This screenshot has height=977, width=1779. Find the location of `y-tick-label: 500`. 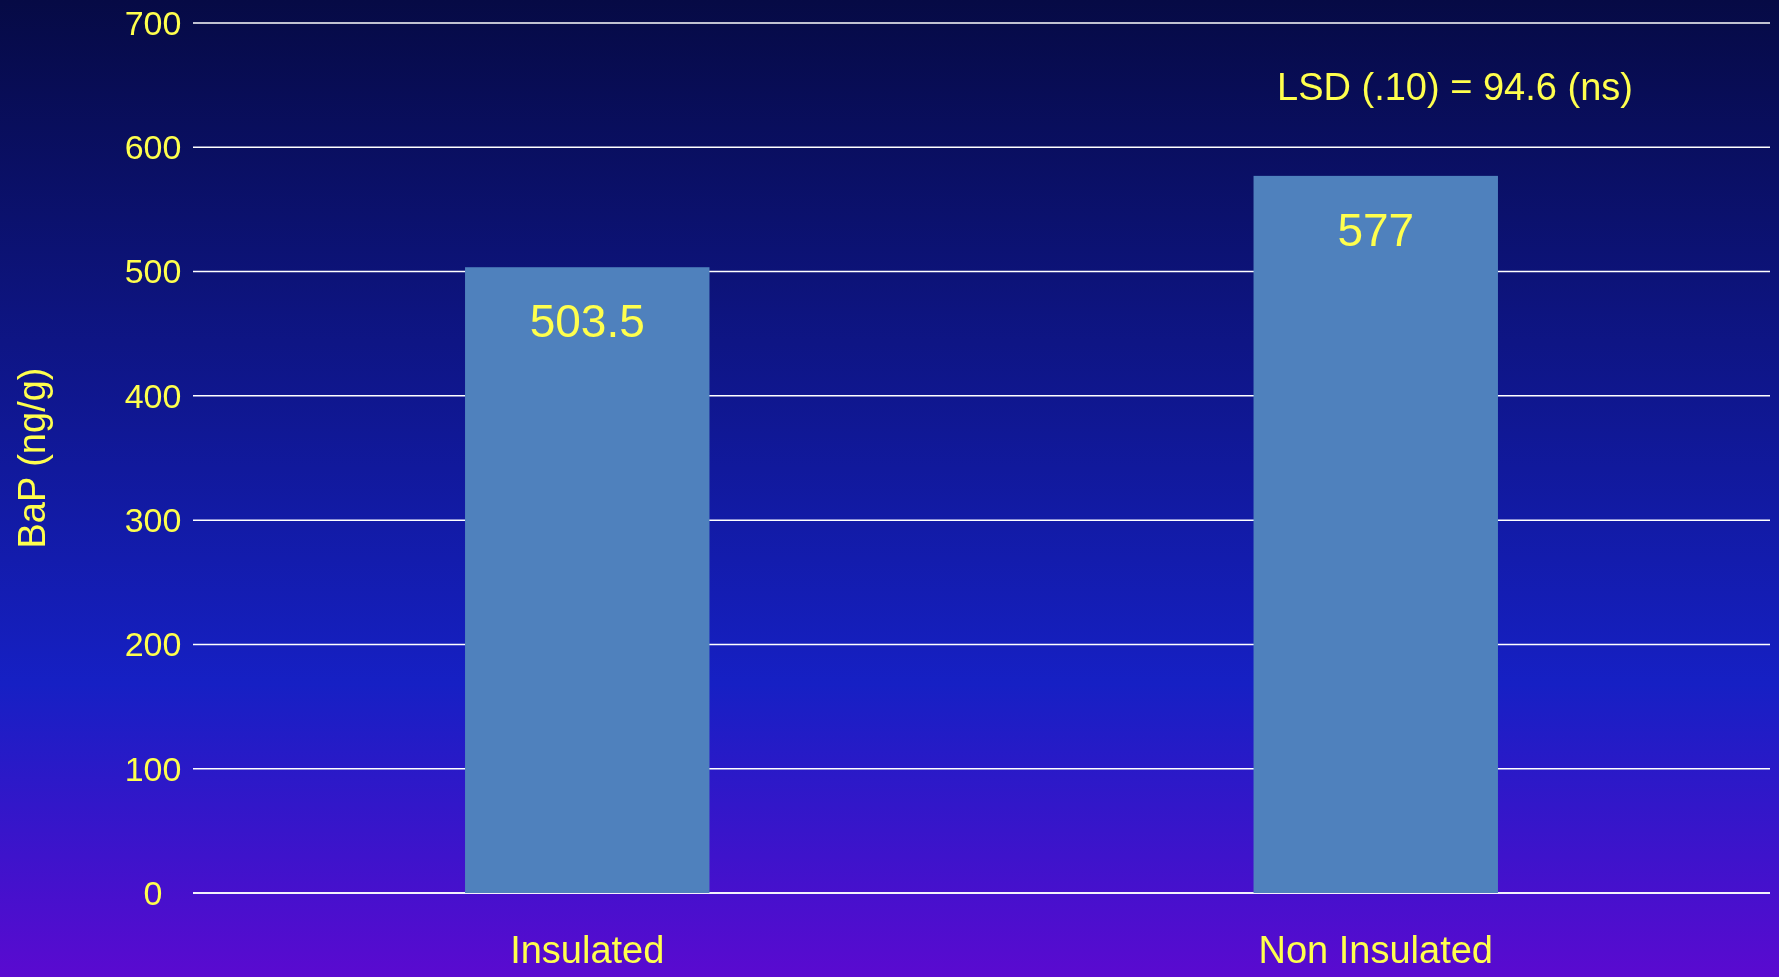

y-tick-label: 500 is located at coordinates (153, 271).